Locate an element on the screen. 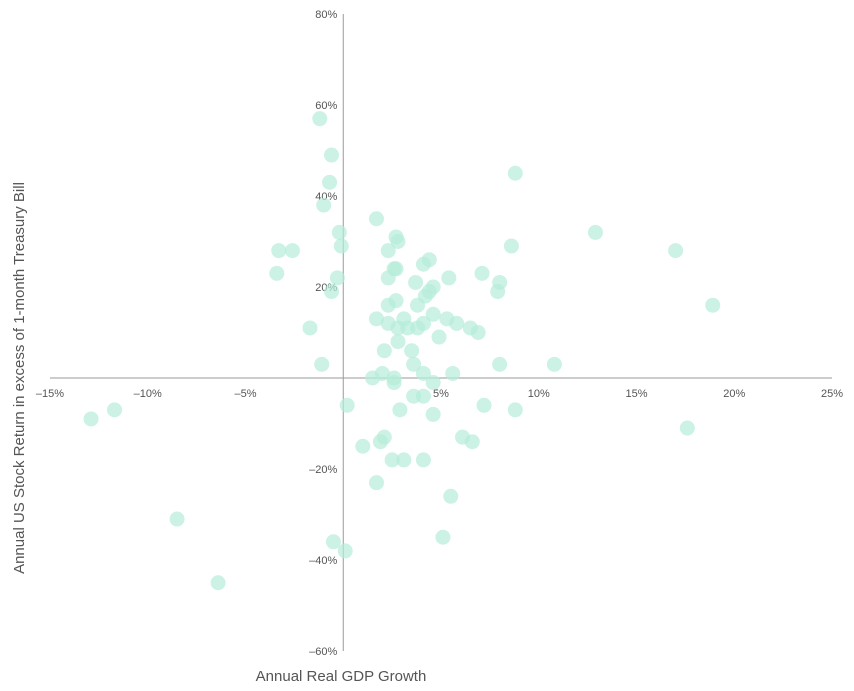  x-tick-label: 5% is located at coordinates (441, 394).